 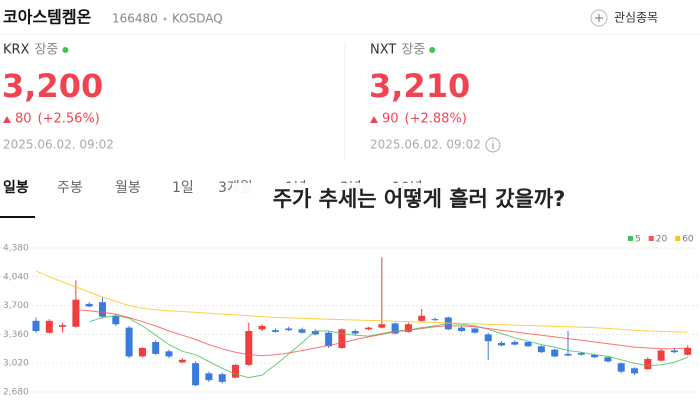 I want to click on overlay-text: 주가 추세는 어떻게 흘러 갔을까?, so click(x=419, y=199).